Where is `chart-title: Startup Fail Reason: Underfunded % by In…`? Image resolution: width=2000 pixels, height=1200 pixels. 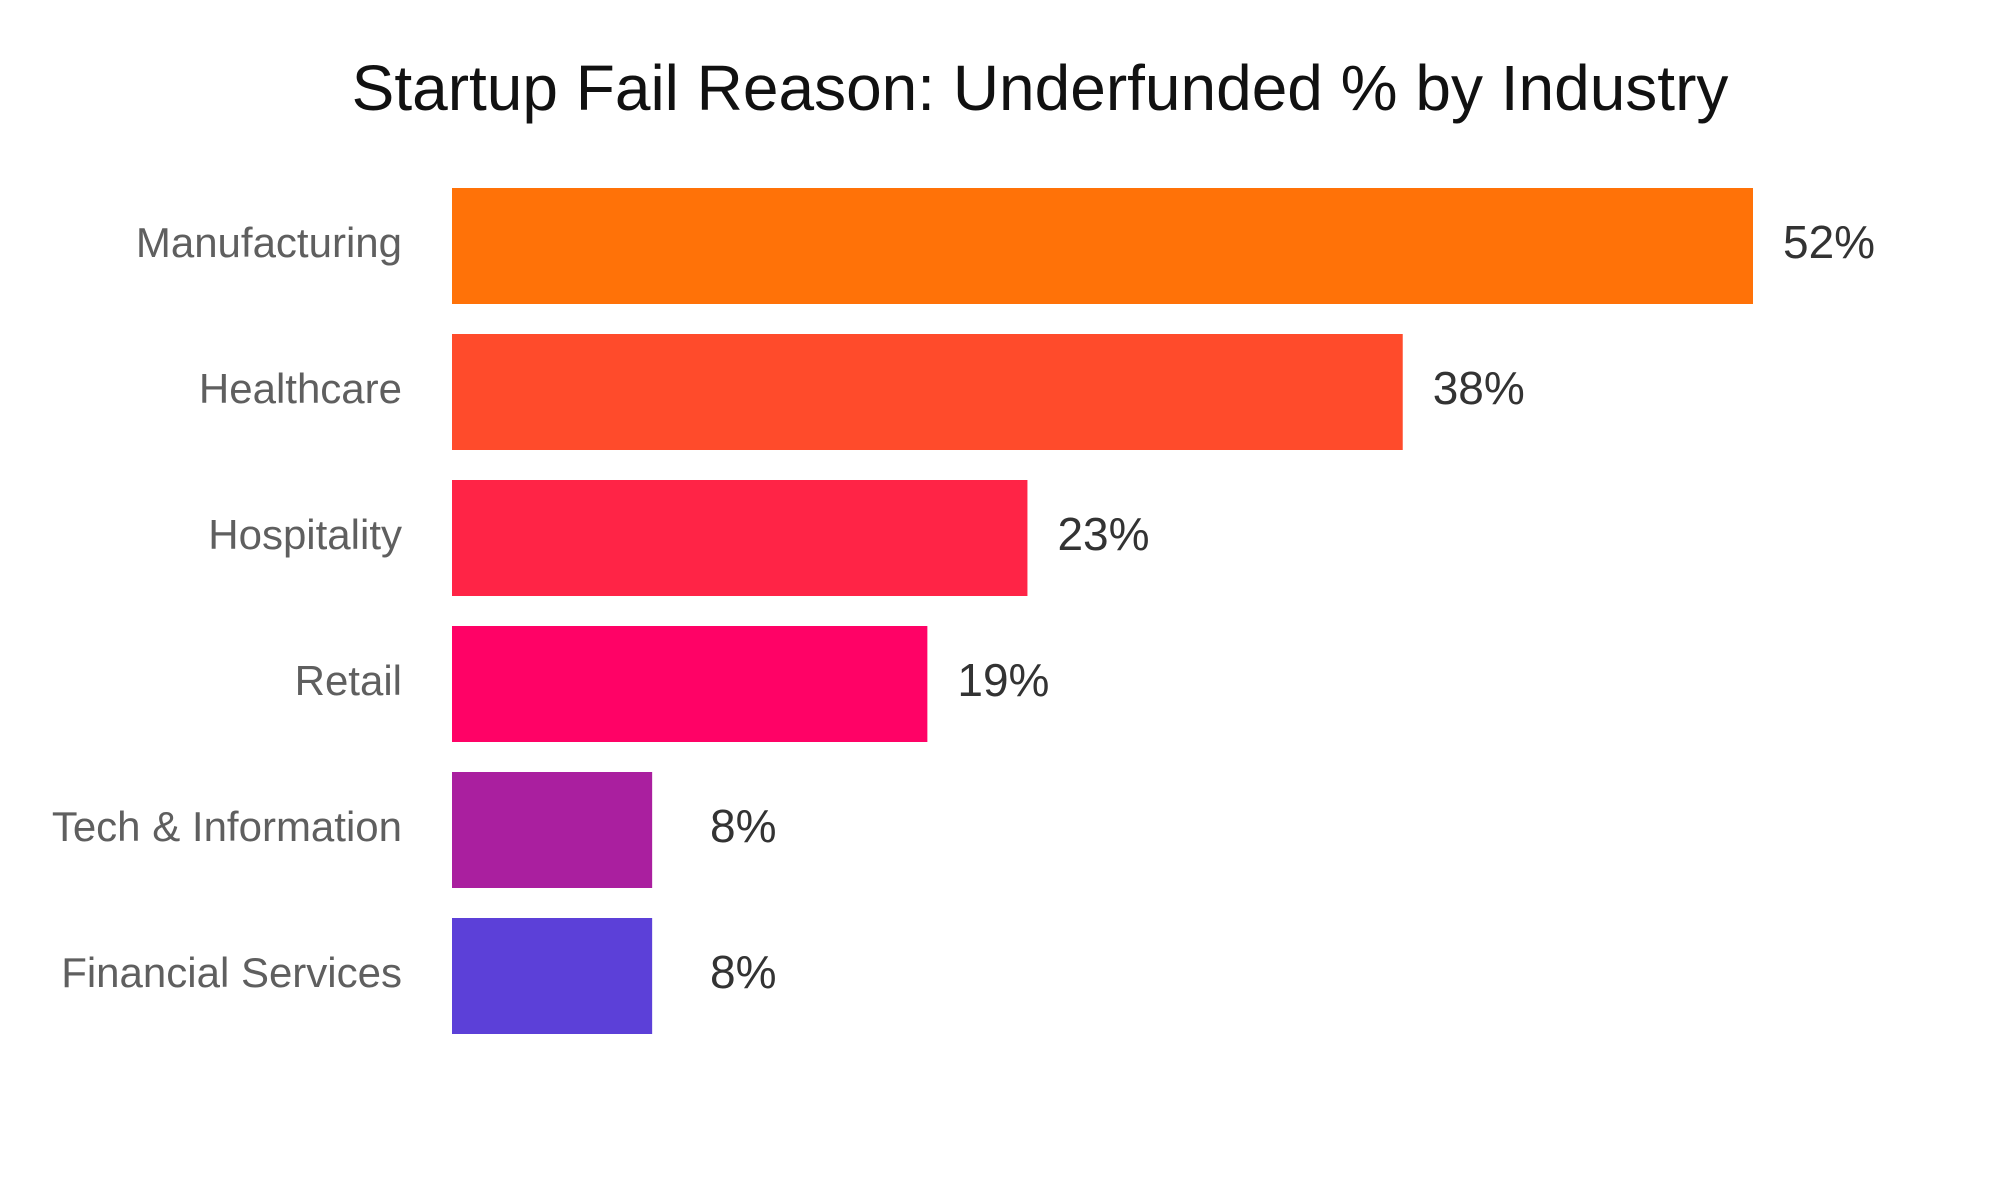 chart-title: Startup Fail Reason: Underfunded % by In… is located at coordinates (1040, 88).